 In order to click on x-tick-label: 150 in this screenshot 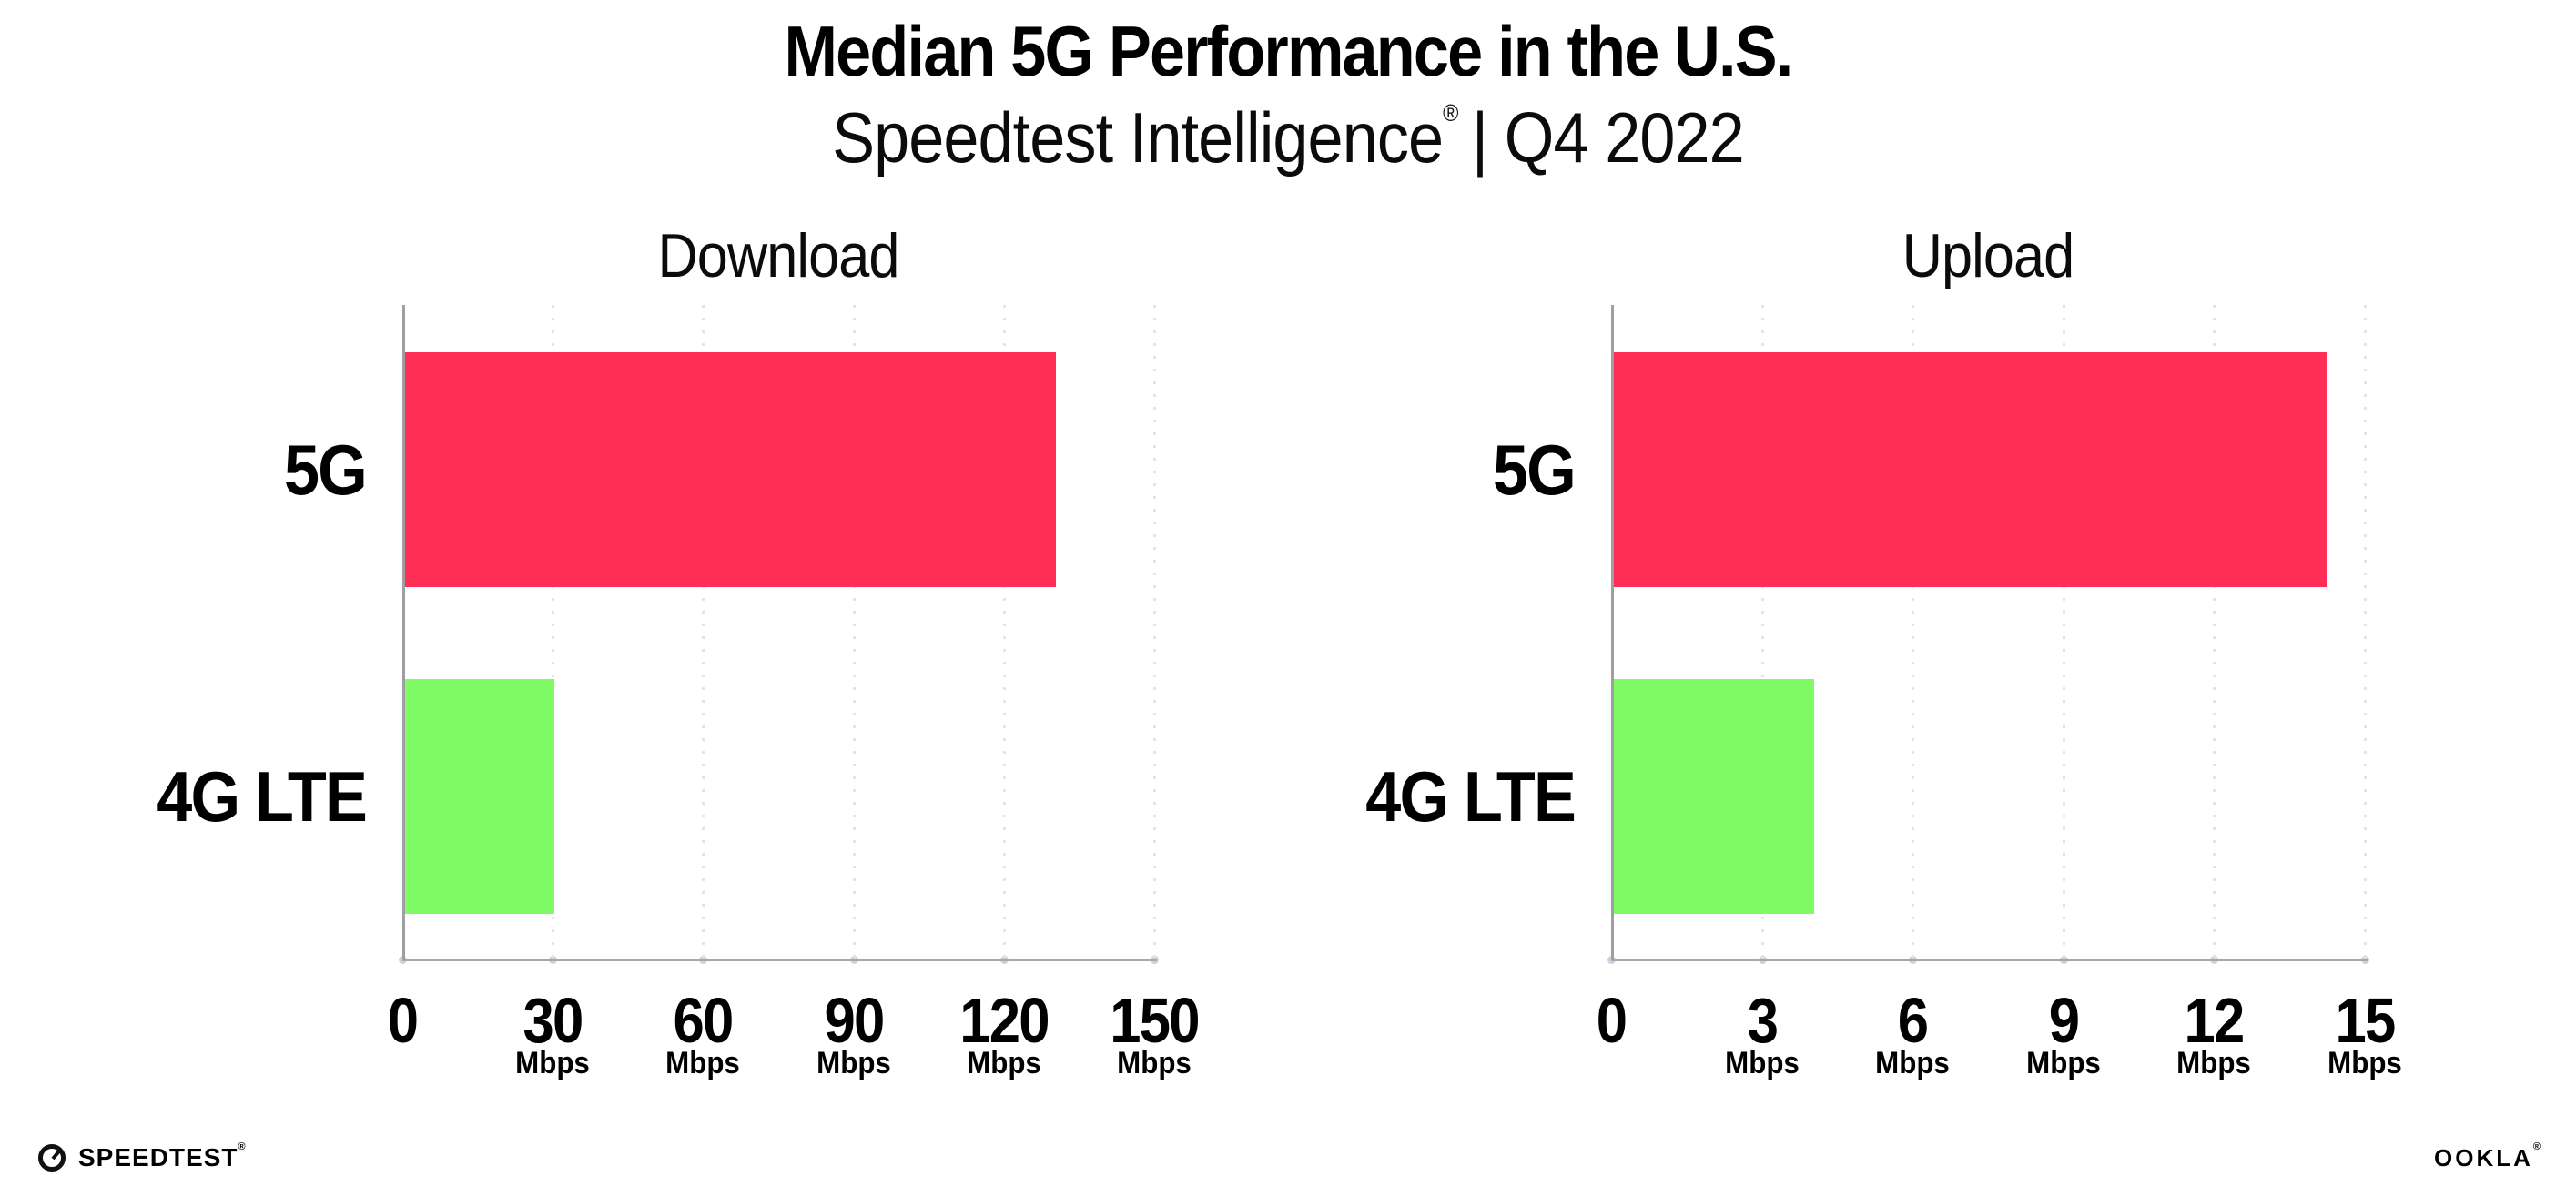, I will do `click(1155, 1021)`.